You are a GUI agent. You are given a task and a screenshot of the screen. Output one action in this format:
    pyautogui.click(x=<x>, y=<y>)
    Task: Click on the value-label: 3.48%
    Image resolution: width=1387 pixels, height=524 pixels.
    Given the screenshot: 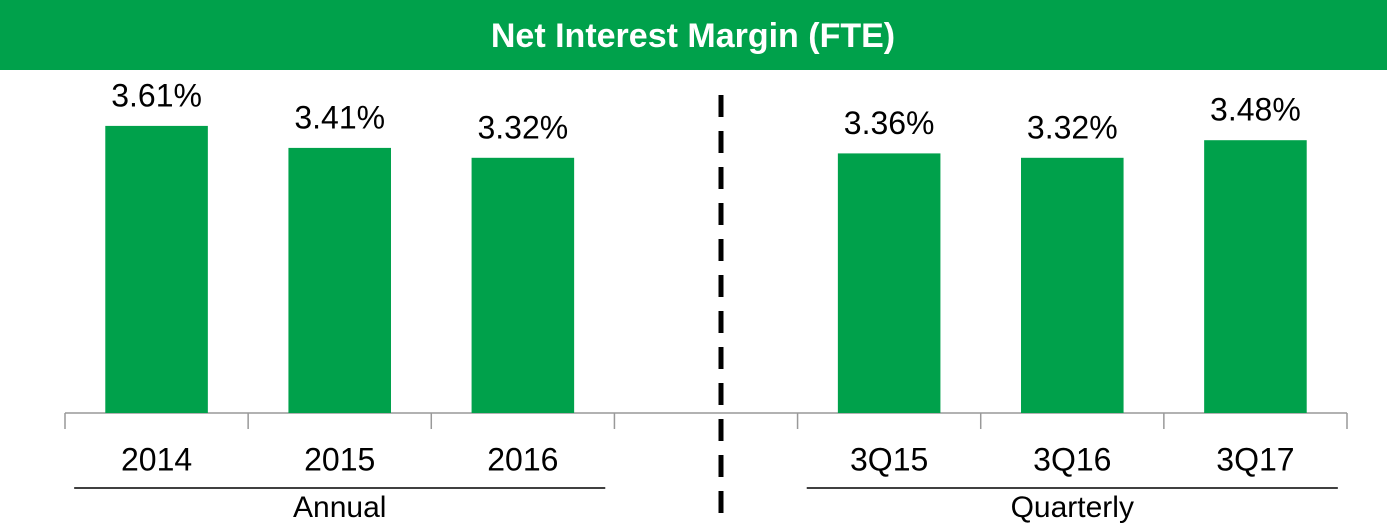 What is the action you would take?
    pyautogui.click(x=1255, y=110)
    